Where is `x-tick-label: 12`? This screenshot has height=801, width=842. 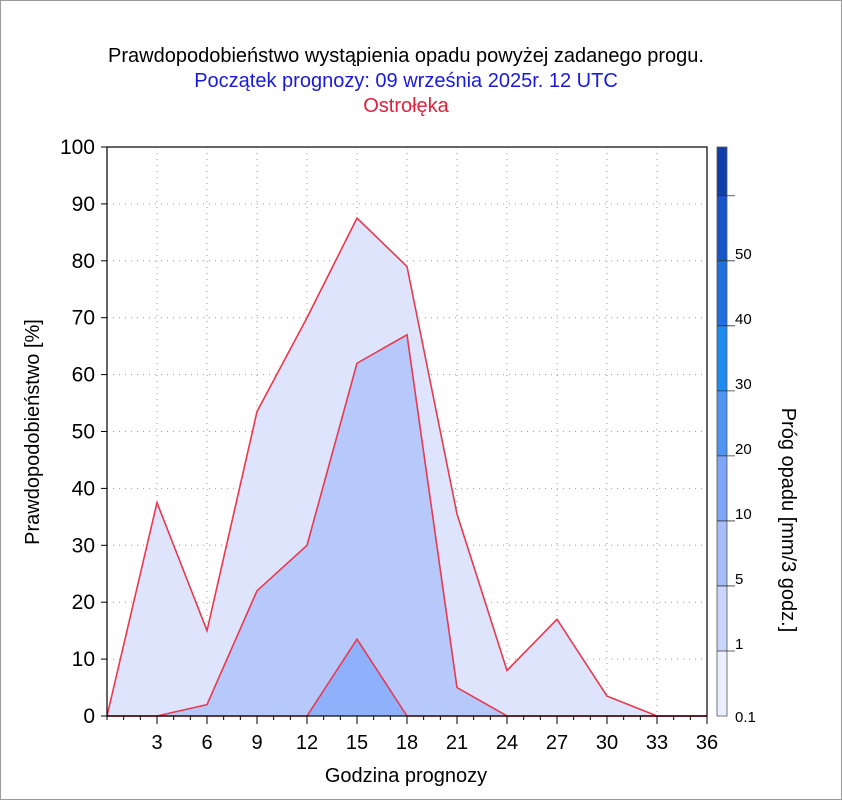 x-tick-label: 12 is located at coordinates (307, 743).